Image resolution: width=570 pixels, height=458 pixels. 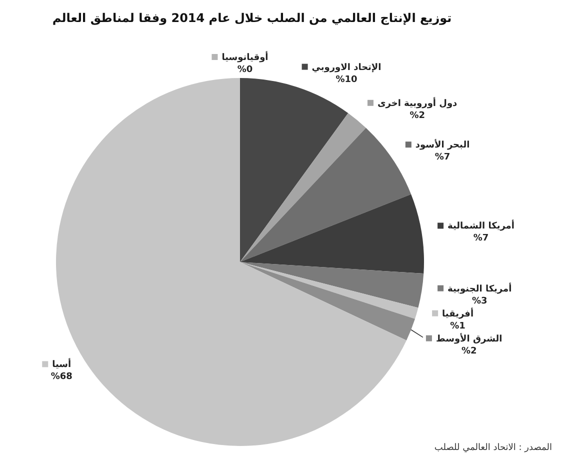 What do you see at coordinates (252, 18) in the screenshot?
I see `chart-title: توزيع الإنتاج العالمي من الصلب خلال عام 2014 وفقا لمناطق العالم` at bounding box center [252, 18].